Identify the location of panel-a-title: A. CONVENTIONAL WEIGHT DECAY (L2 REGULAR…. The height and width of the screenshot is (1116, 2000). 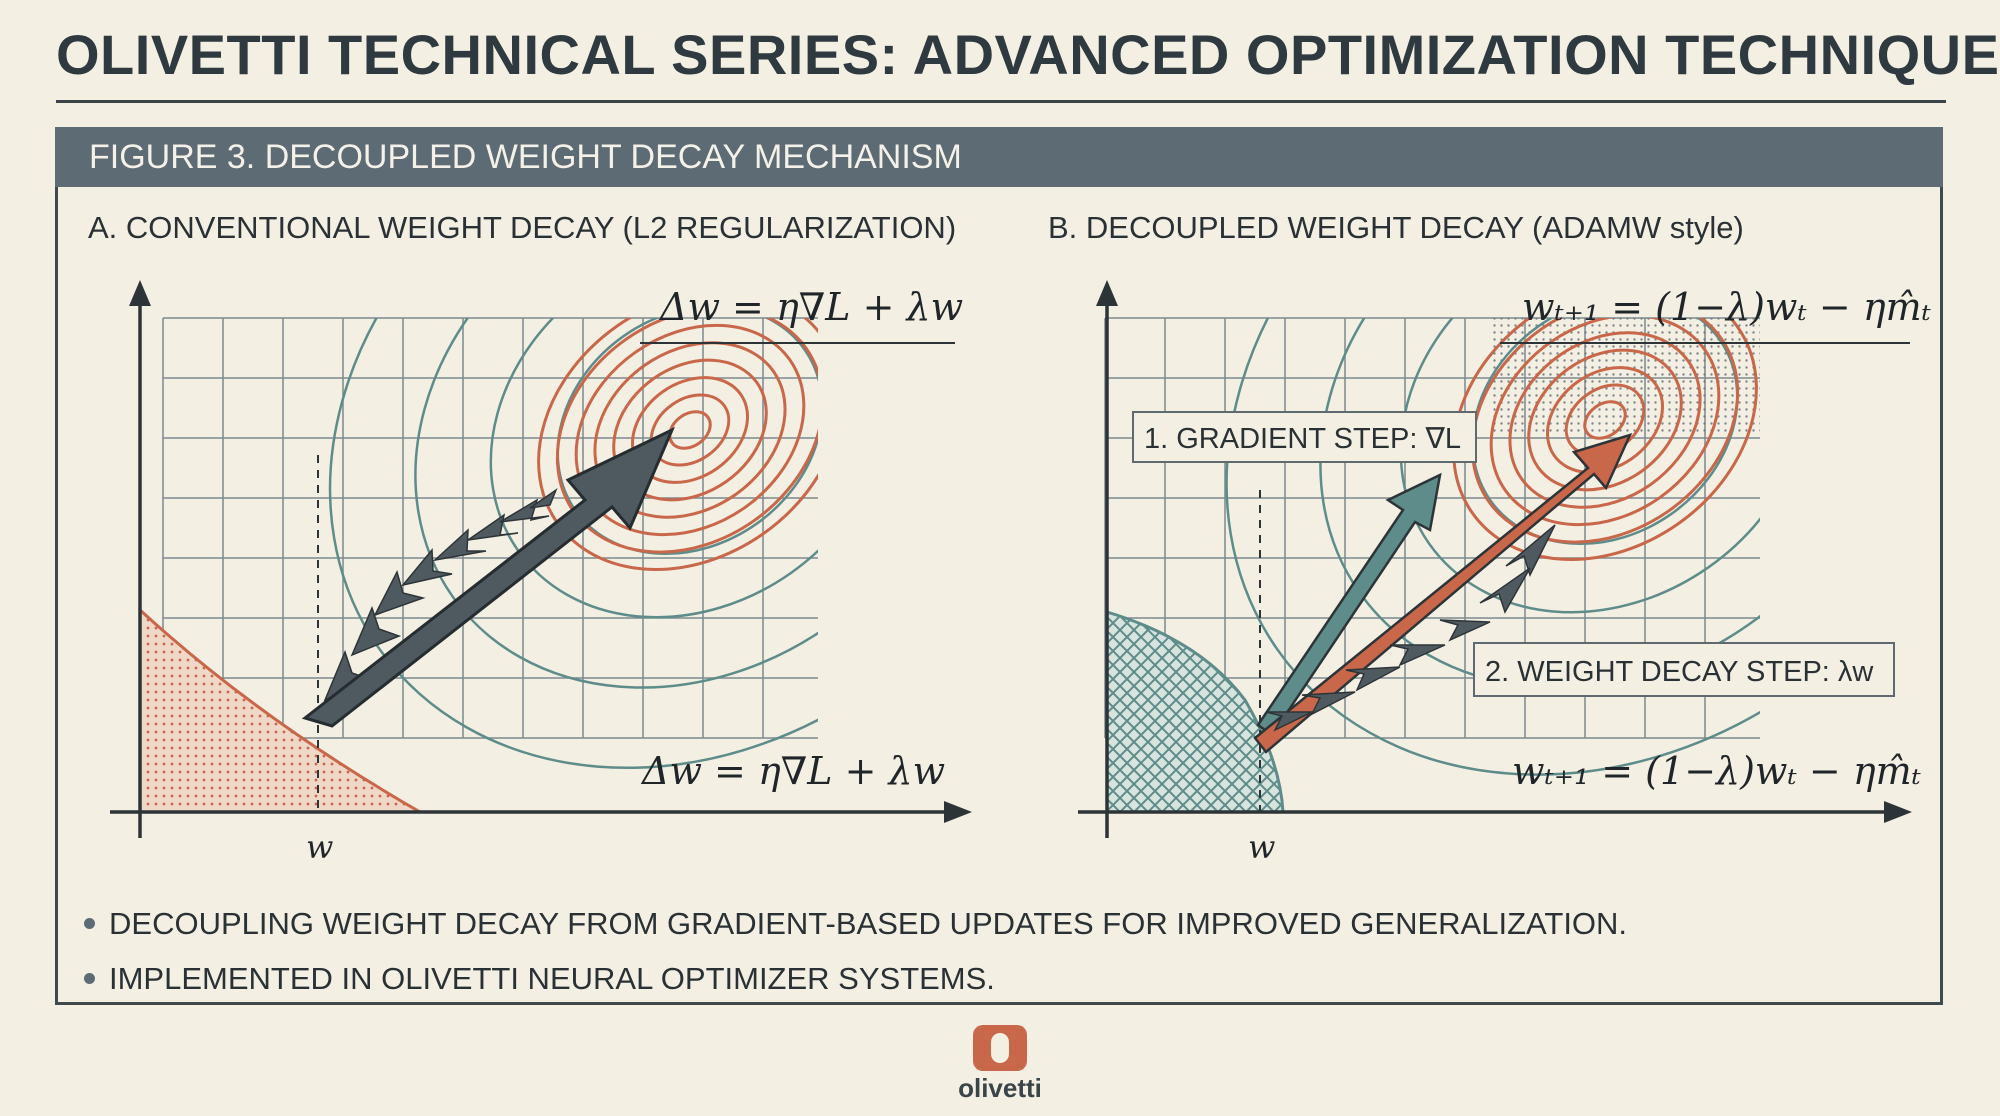
(522, 227).